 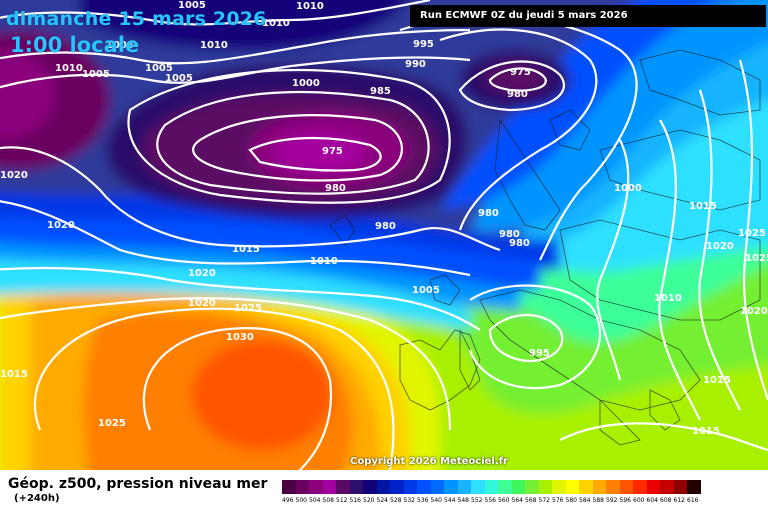 What do you see at coordinates (588, 16) in the screenshot?
I see `run-info-box: Run ECMWF 0Z du jeudi 5 mars 2026` at bounding box center [588, 16].